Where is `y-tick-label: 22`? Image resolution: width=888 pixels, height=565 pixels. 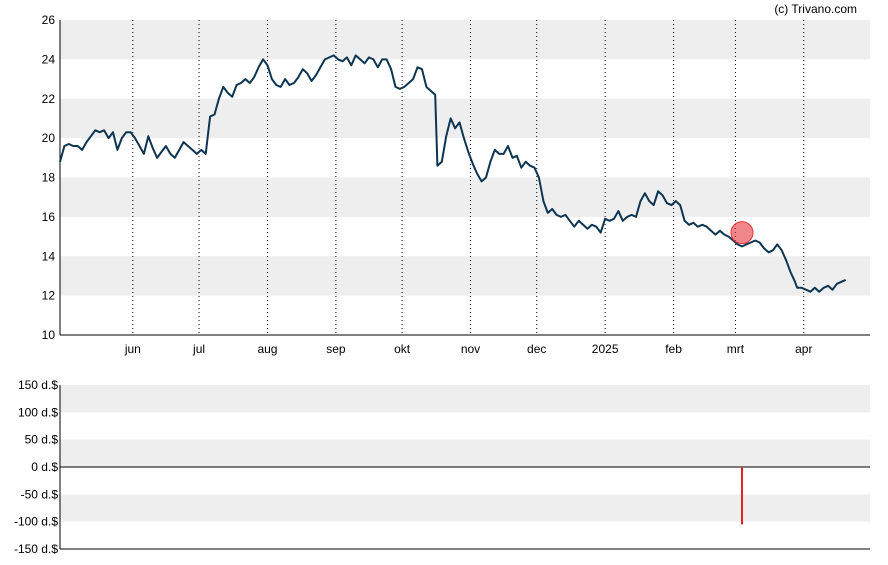 y-tick-label: 22 is located at coordinates (49, 99).